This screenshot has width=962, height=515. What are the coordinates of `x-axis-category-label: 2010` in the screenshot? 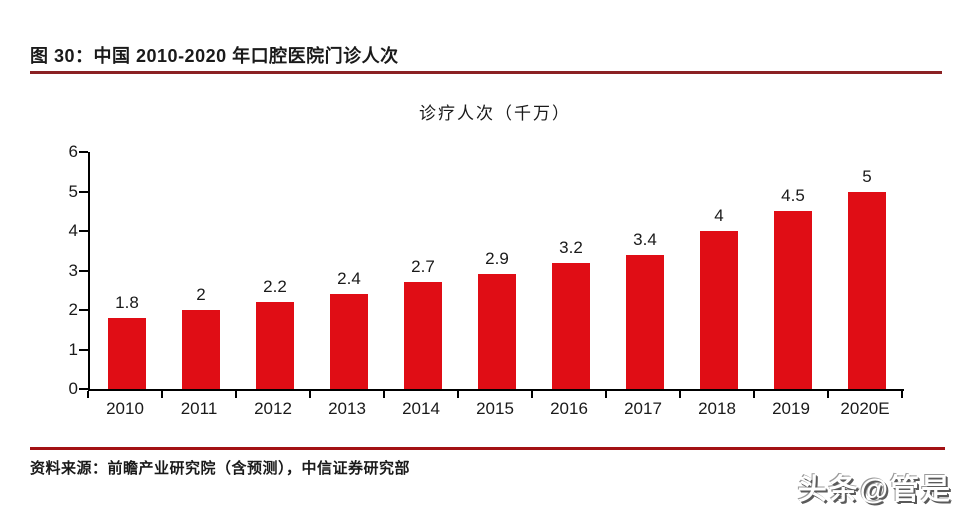 It's located at (125, 408).